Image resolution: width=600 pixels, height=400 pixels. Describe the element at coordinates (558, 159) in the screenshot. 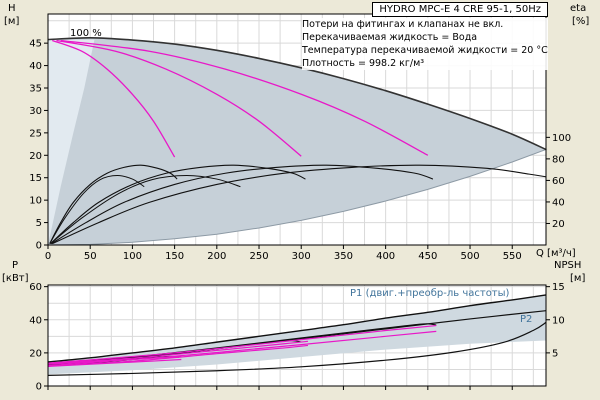

I see `y-tick-label-right: 80` at that location.